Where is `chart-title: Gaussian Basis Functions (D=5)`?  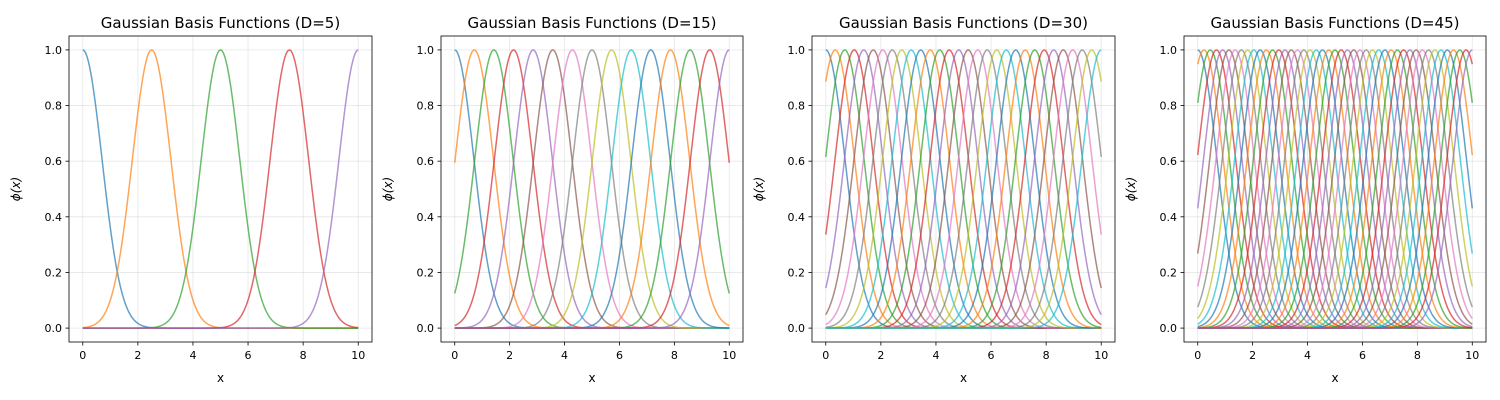
chart-title: Gaussian Basis Functions (D=5) is located at coordinates (220, 23).